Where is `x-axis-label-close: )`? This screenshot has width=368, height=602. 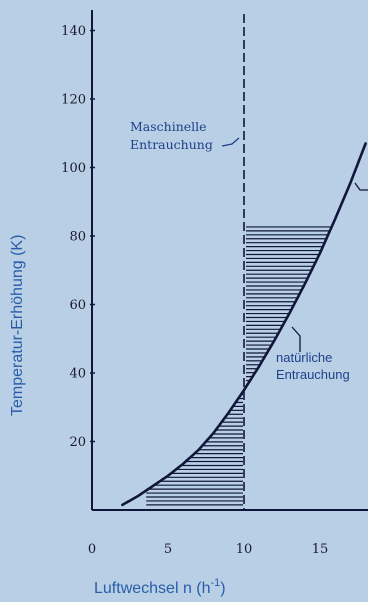
x-axis-label-close: ) is located at coordinates (222, 588).